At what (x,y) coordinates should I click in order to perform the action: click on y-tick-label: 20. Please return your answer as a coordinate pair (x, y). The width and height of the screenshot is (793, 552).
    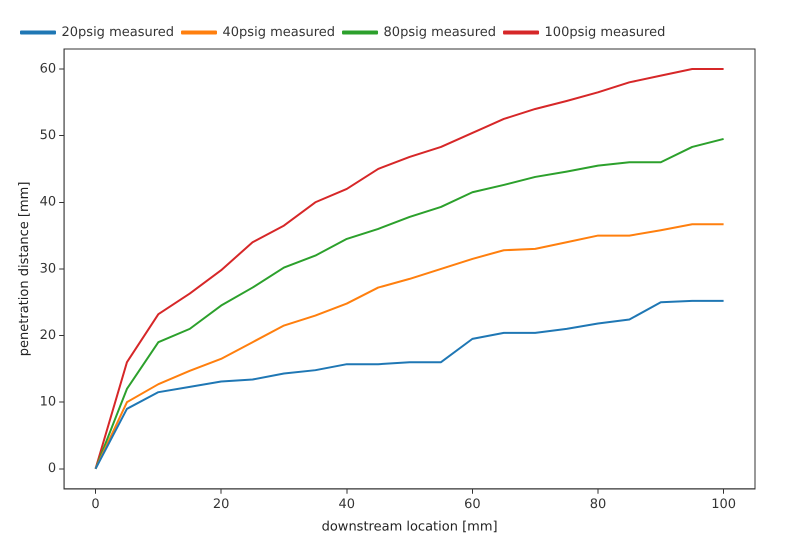
    Looking at the image, I should click on (48, 335).